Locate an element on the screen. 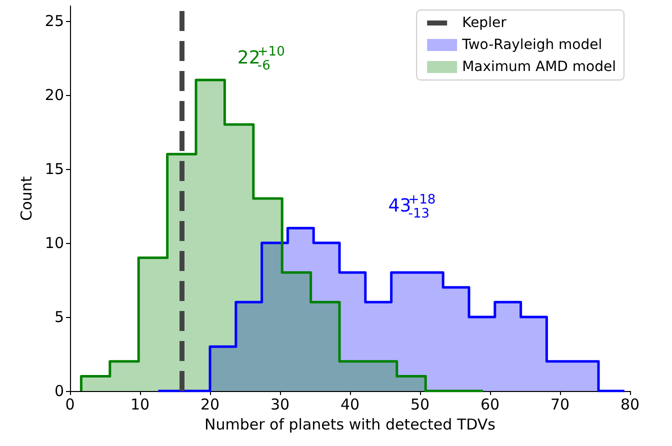 The height and width of the screenshot is (446, 672). legend-label: Kepler is located at coordinates (484, 23).